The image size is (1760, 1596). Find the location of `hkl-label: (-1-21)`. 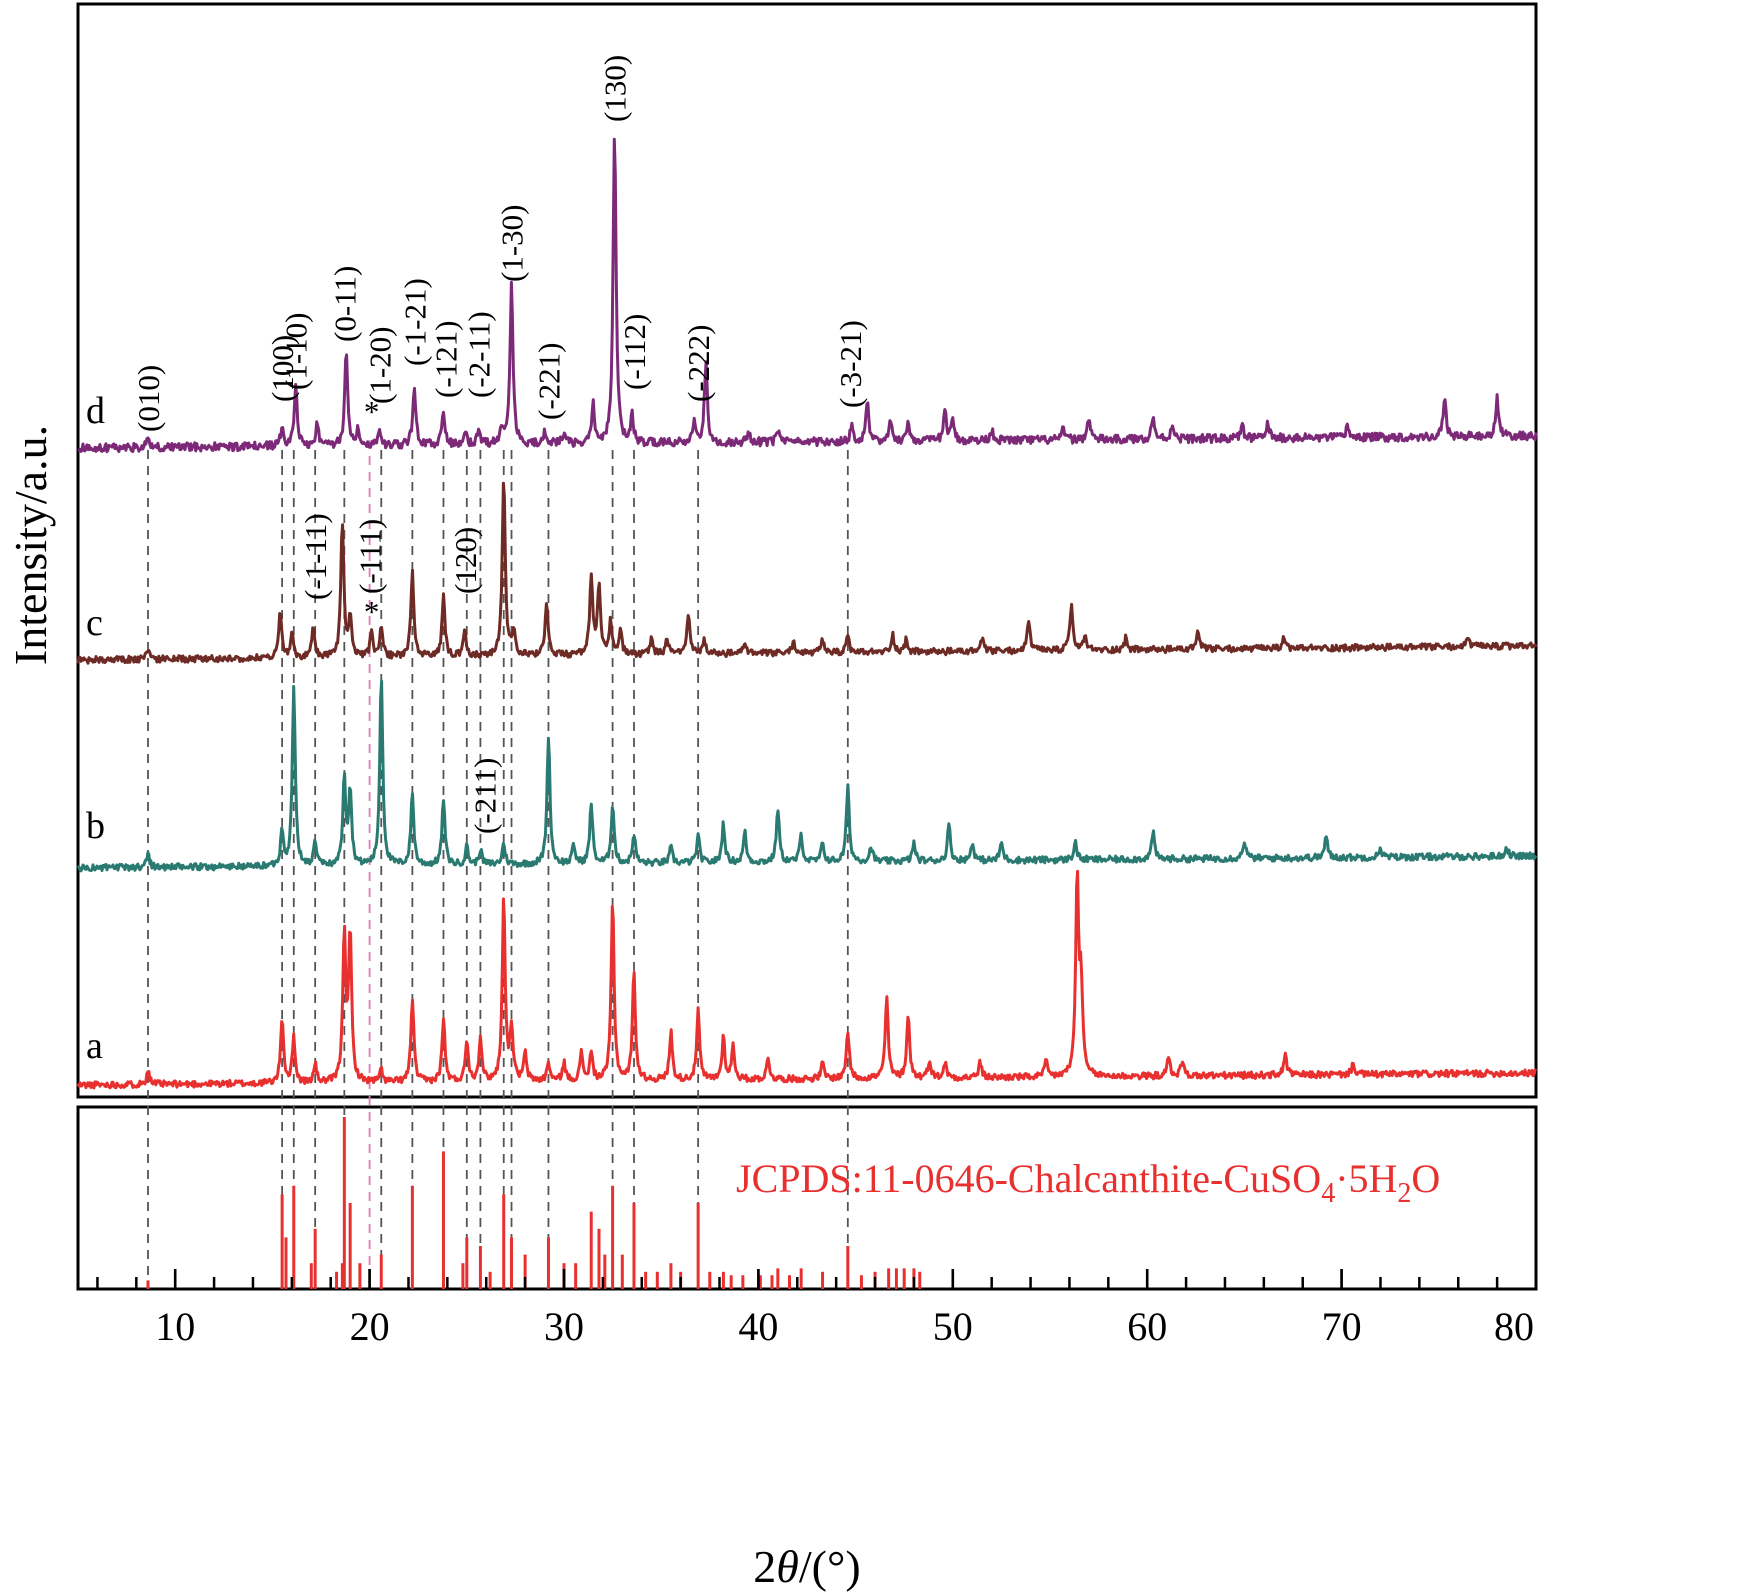

hkl-label: (-1-21) is located at coordinates (414, 322).